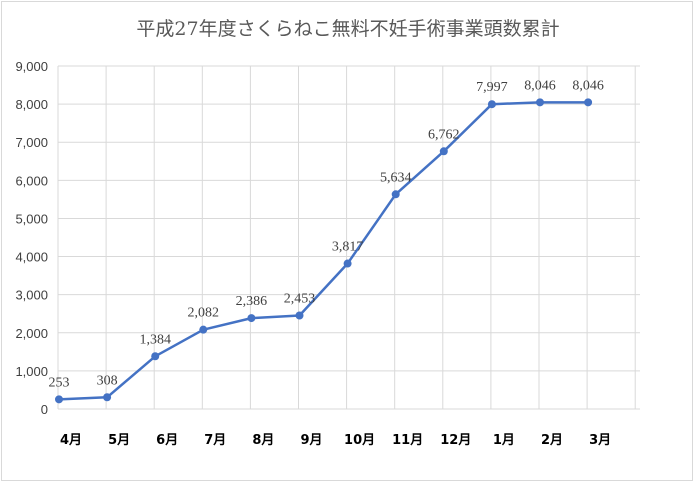 This screenshot has height=484, width=696. What do you see at coordinates (44, 409) in the screenshot?
I see `y-tick-label: 0` at bounding box center [44, 409].